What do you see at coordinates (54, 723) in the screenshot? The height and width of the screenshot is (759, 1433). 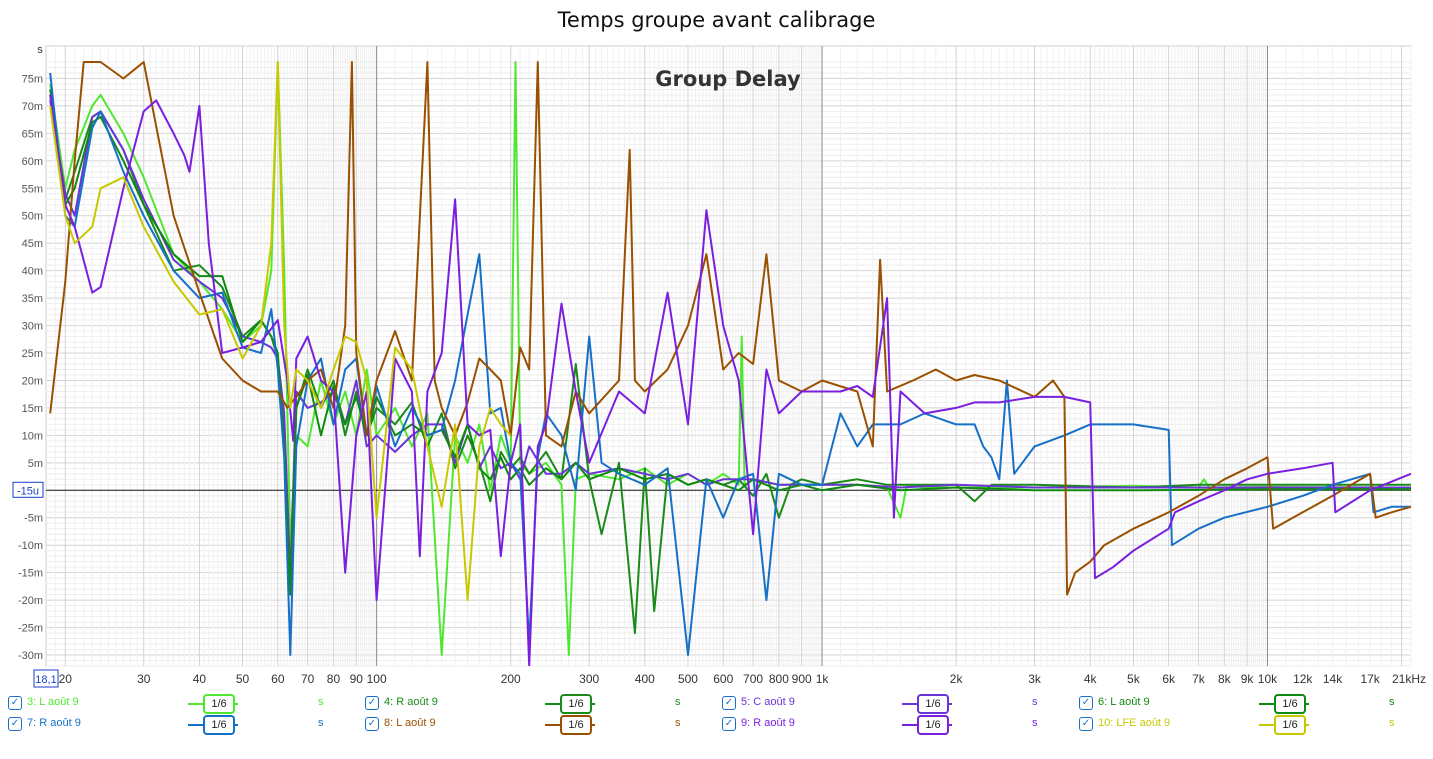 I see `legend-label: 7: R août 9` at bounding box center [54, 723].